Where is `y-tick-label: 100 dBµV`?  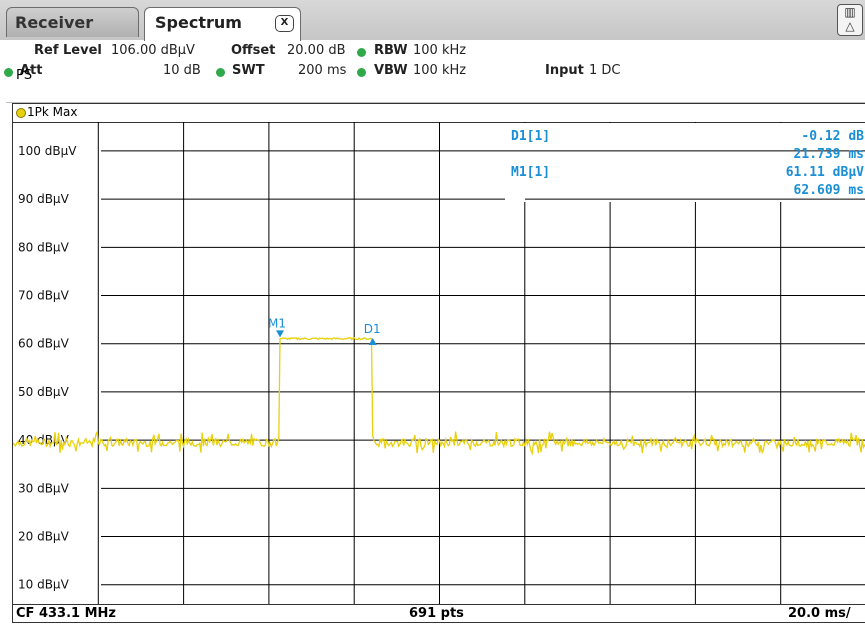 y-tick-label: 100 dBµV is located at coordinates (47, 151).